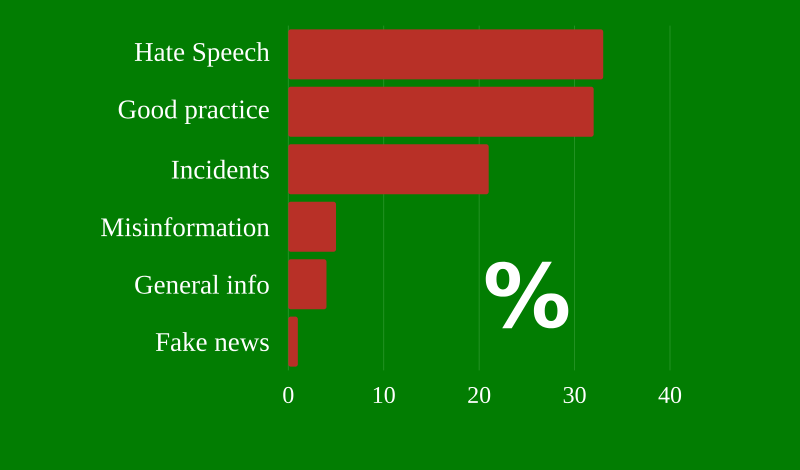 Image resolution: width=800 pixels, height=470 pixels. I want to click on x-tick-label: 20, so click(479, 395).